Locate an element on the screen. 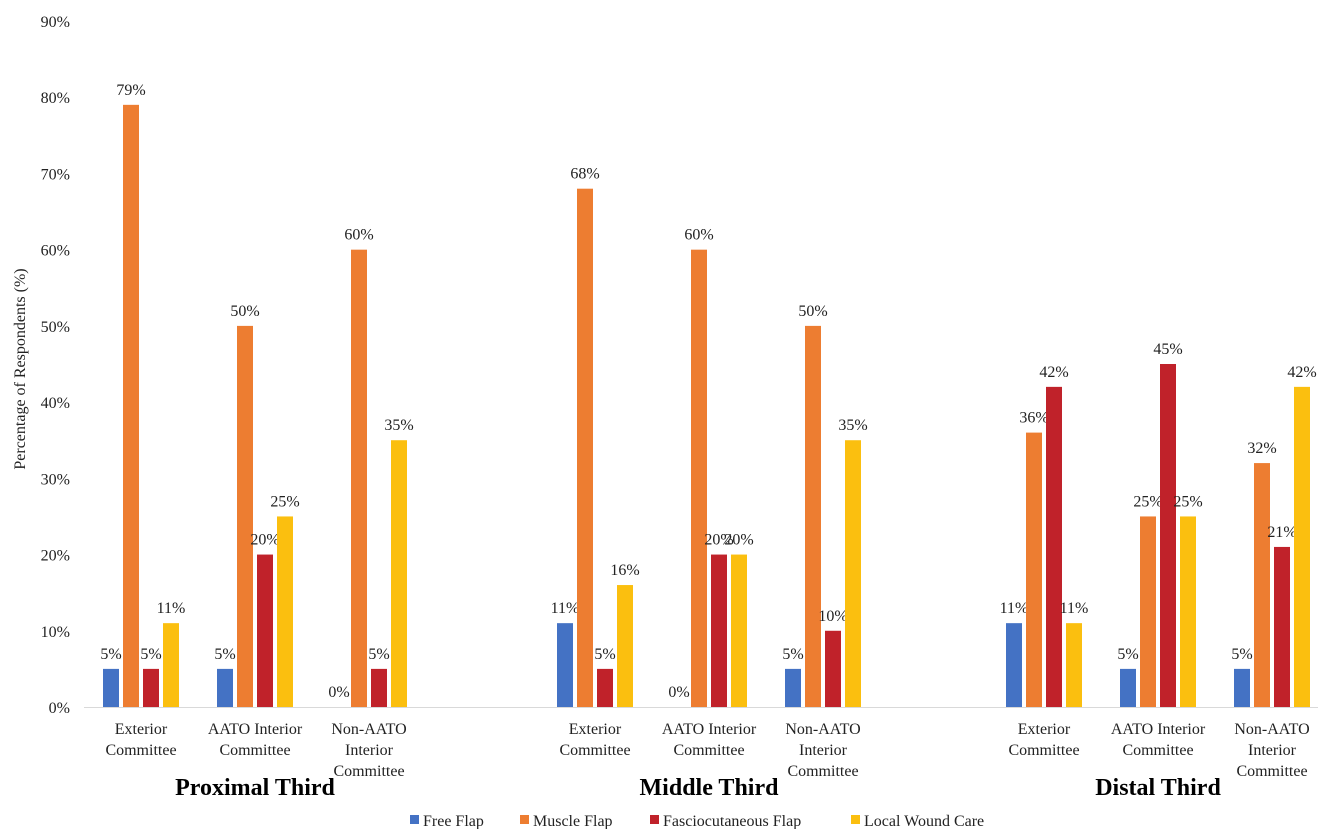 The width and height of the screenshot is (1327, 829). group-label: Middle Third is located at coordinates (710, 788).